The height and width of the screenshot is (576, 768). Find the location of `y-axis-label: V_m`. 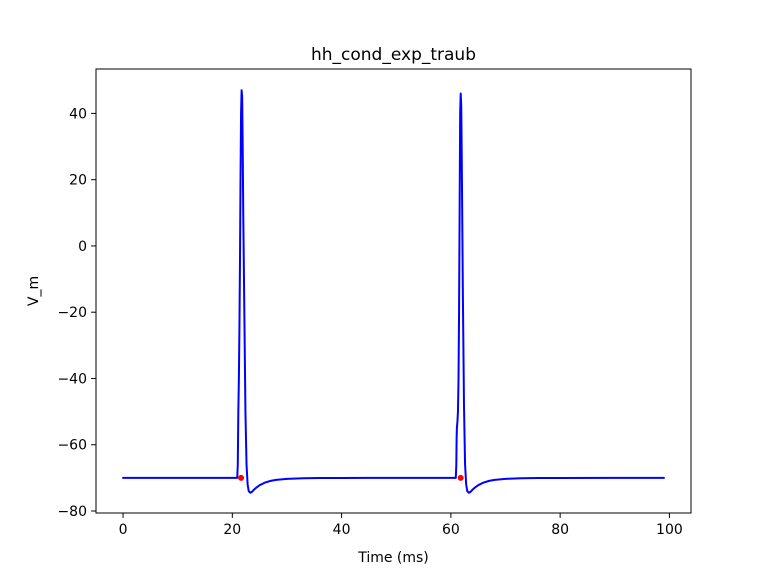

y-axis-label: V_m is located at coordinates (34, 291).